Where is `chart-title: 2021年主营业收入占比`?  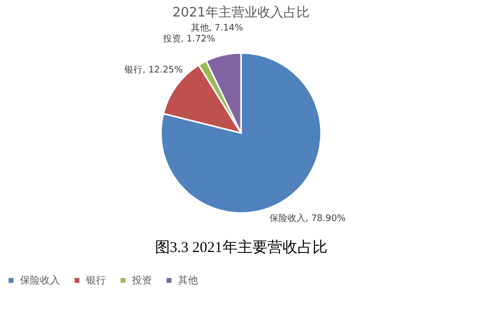
chart-title: 2021年主营业收入占比 is located at coordinates (241, 12).